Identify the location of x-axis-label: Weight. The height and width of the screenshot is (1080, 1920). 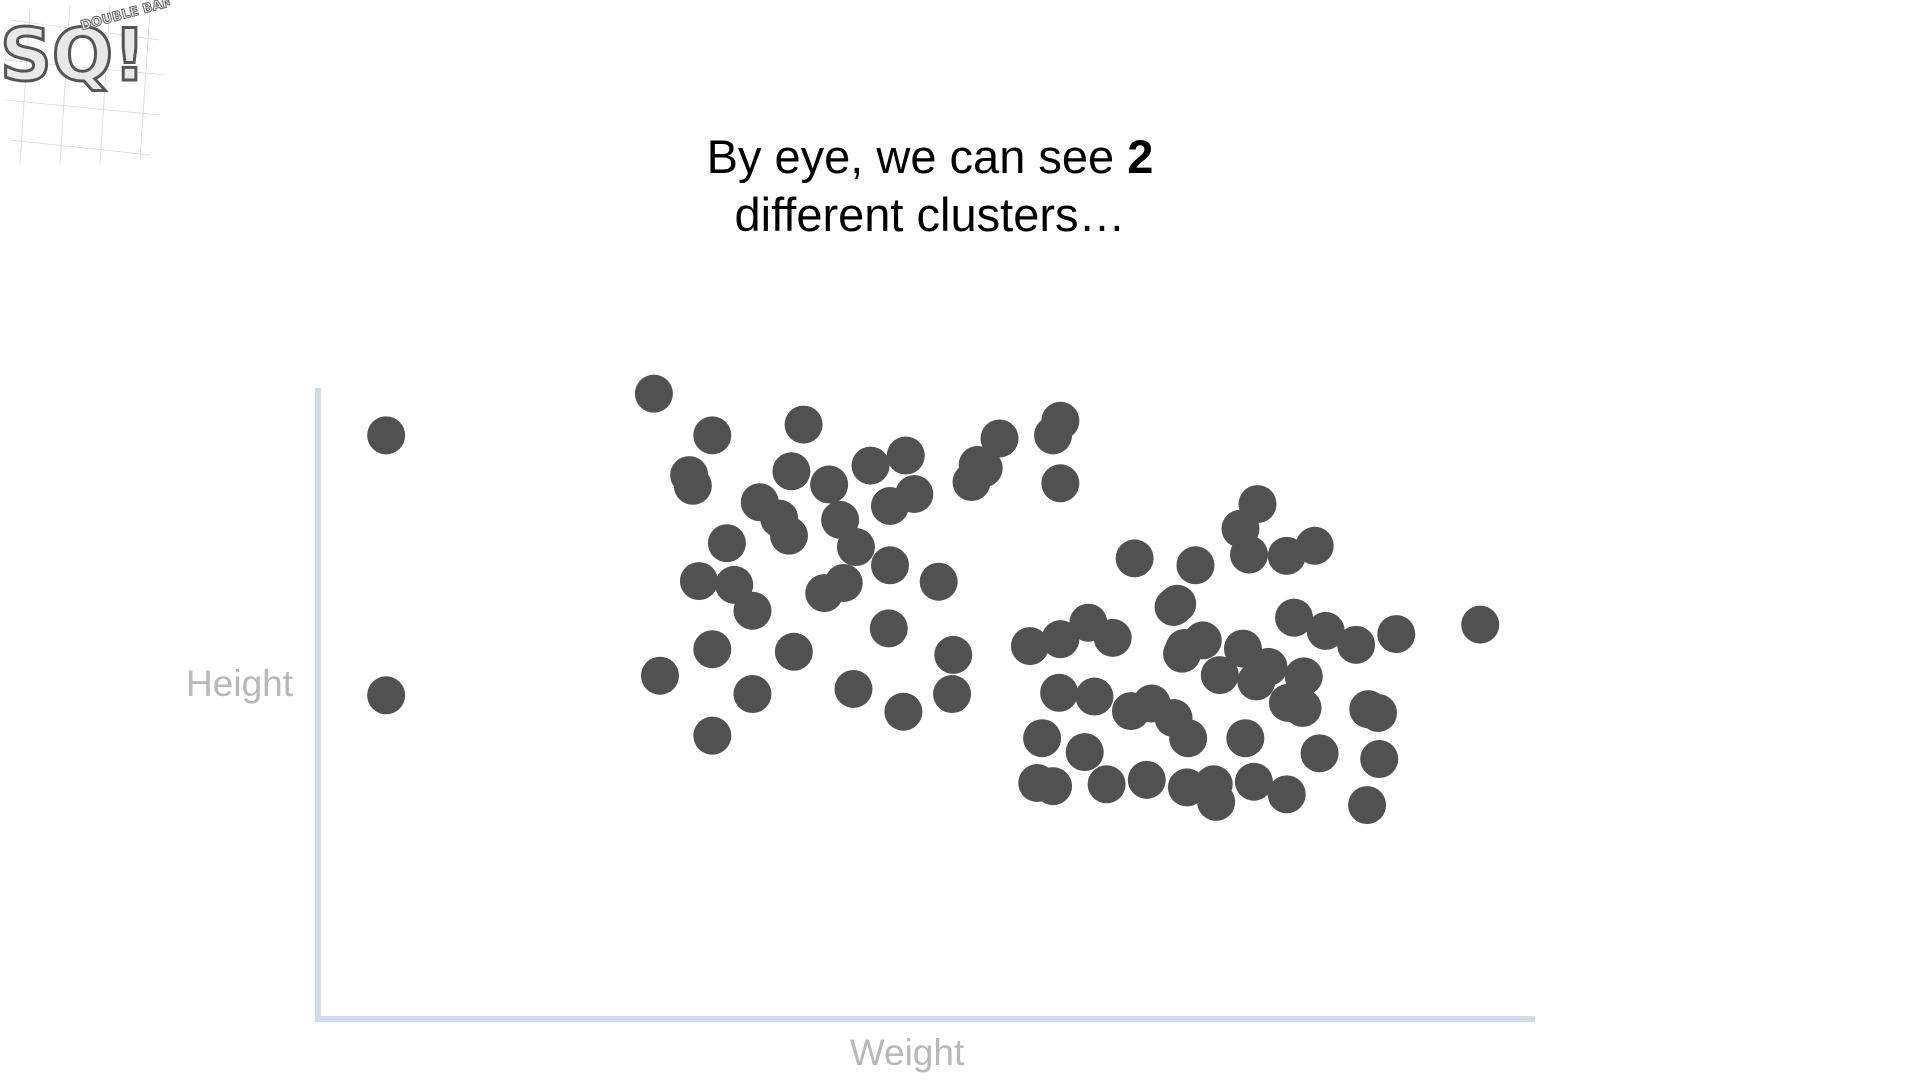
(907, 1052).